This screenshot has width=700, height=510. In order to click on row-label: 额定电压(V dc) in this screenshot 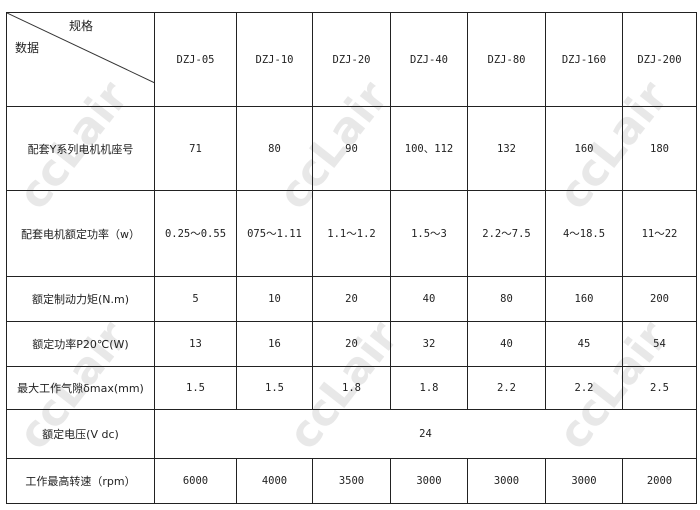, I will do `click(80, 434)`.